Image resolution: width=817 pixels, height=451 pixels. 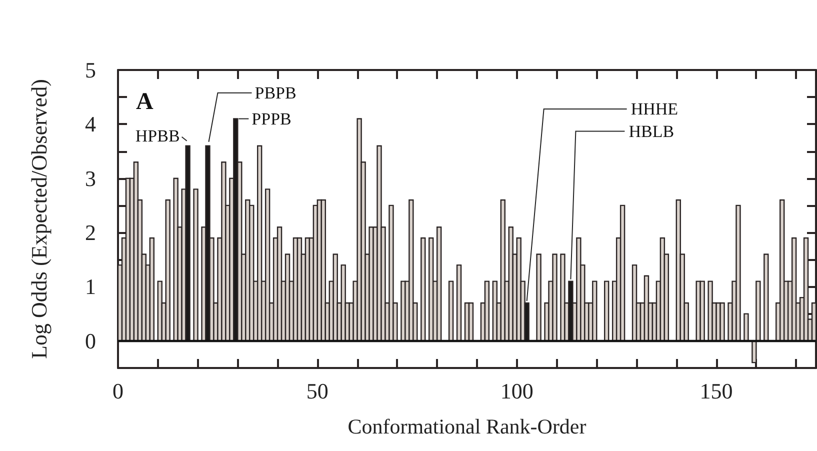 What do you see at coordinates (716, 391) in the screenshot?
I see `x-tick-label: 150` at bounding box center [716, 391].